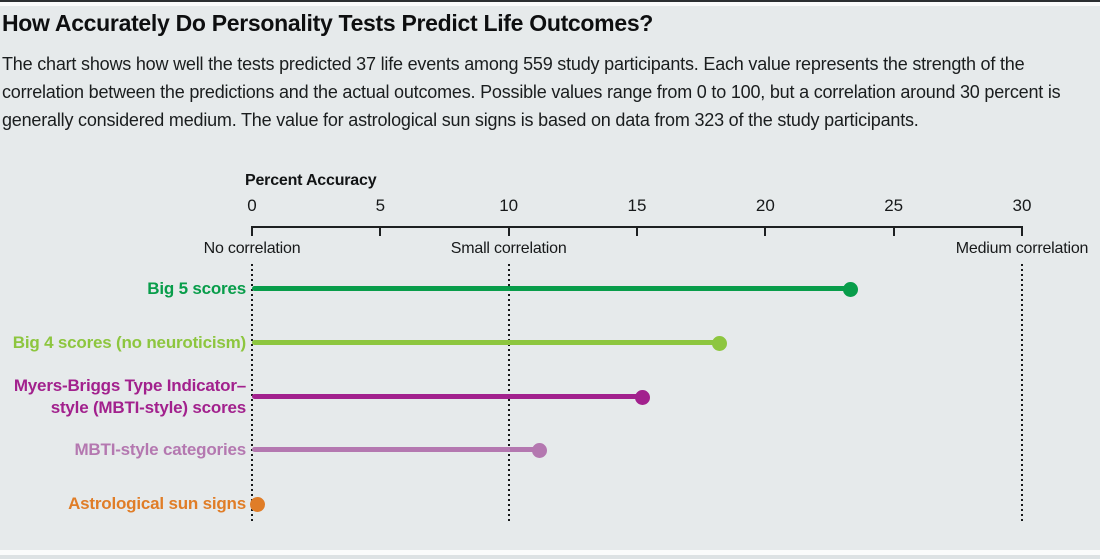 This screenshot has height=559, width=1100. I want to click on x-axis-tick-label: 25, so click(894, 205).